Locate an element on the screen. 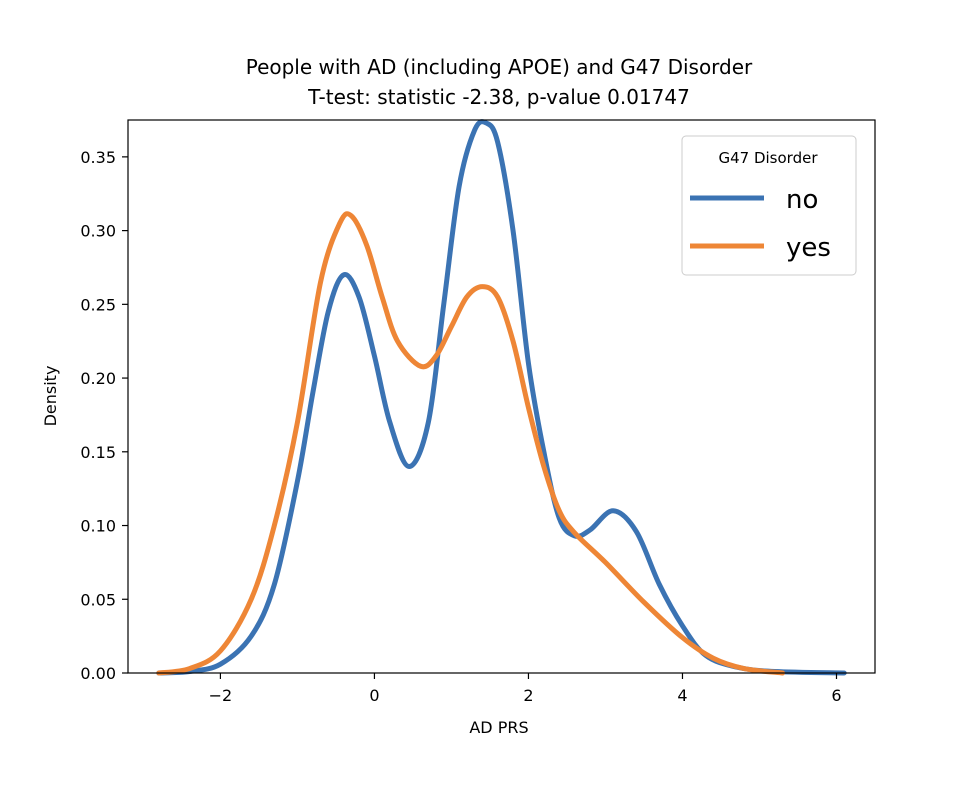  chart-subtitle: T-test: statistic -2.38, p-value 0.01747 is located at coordinates (498, 97).